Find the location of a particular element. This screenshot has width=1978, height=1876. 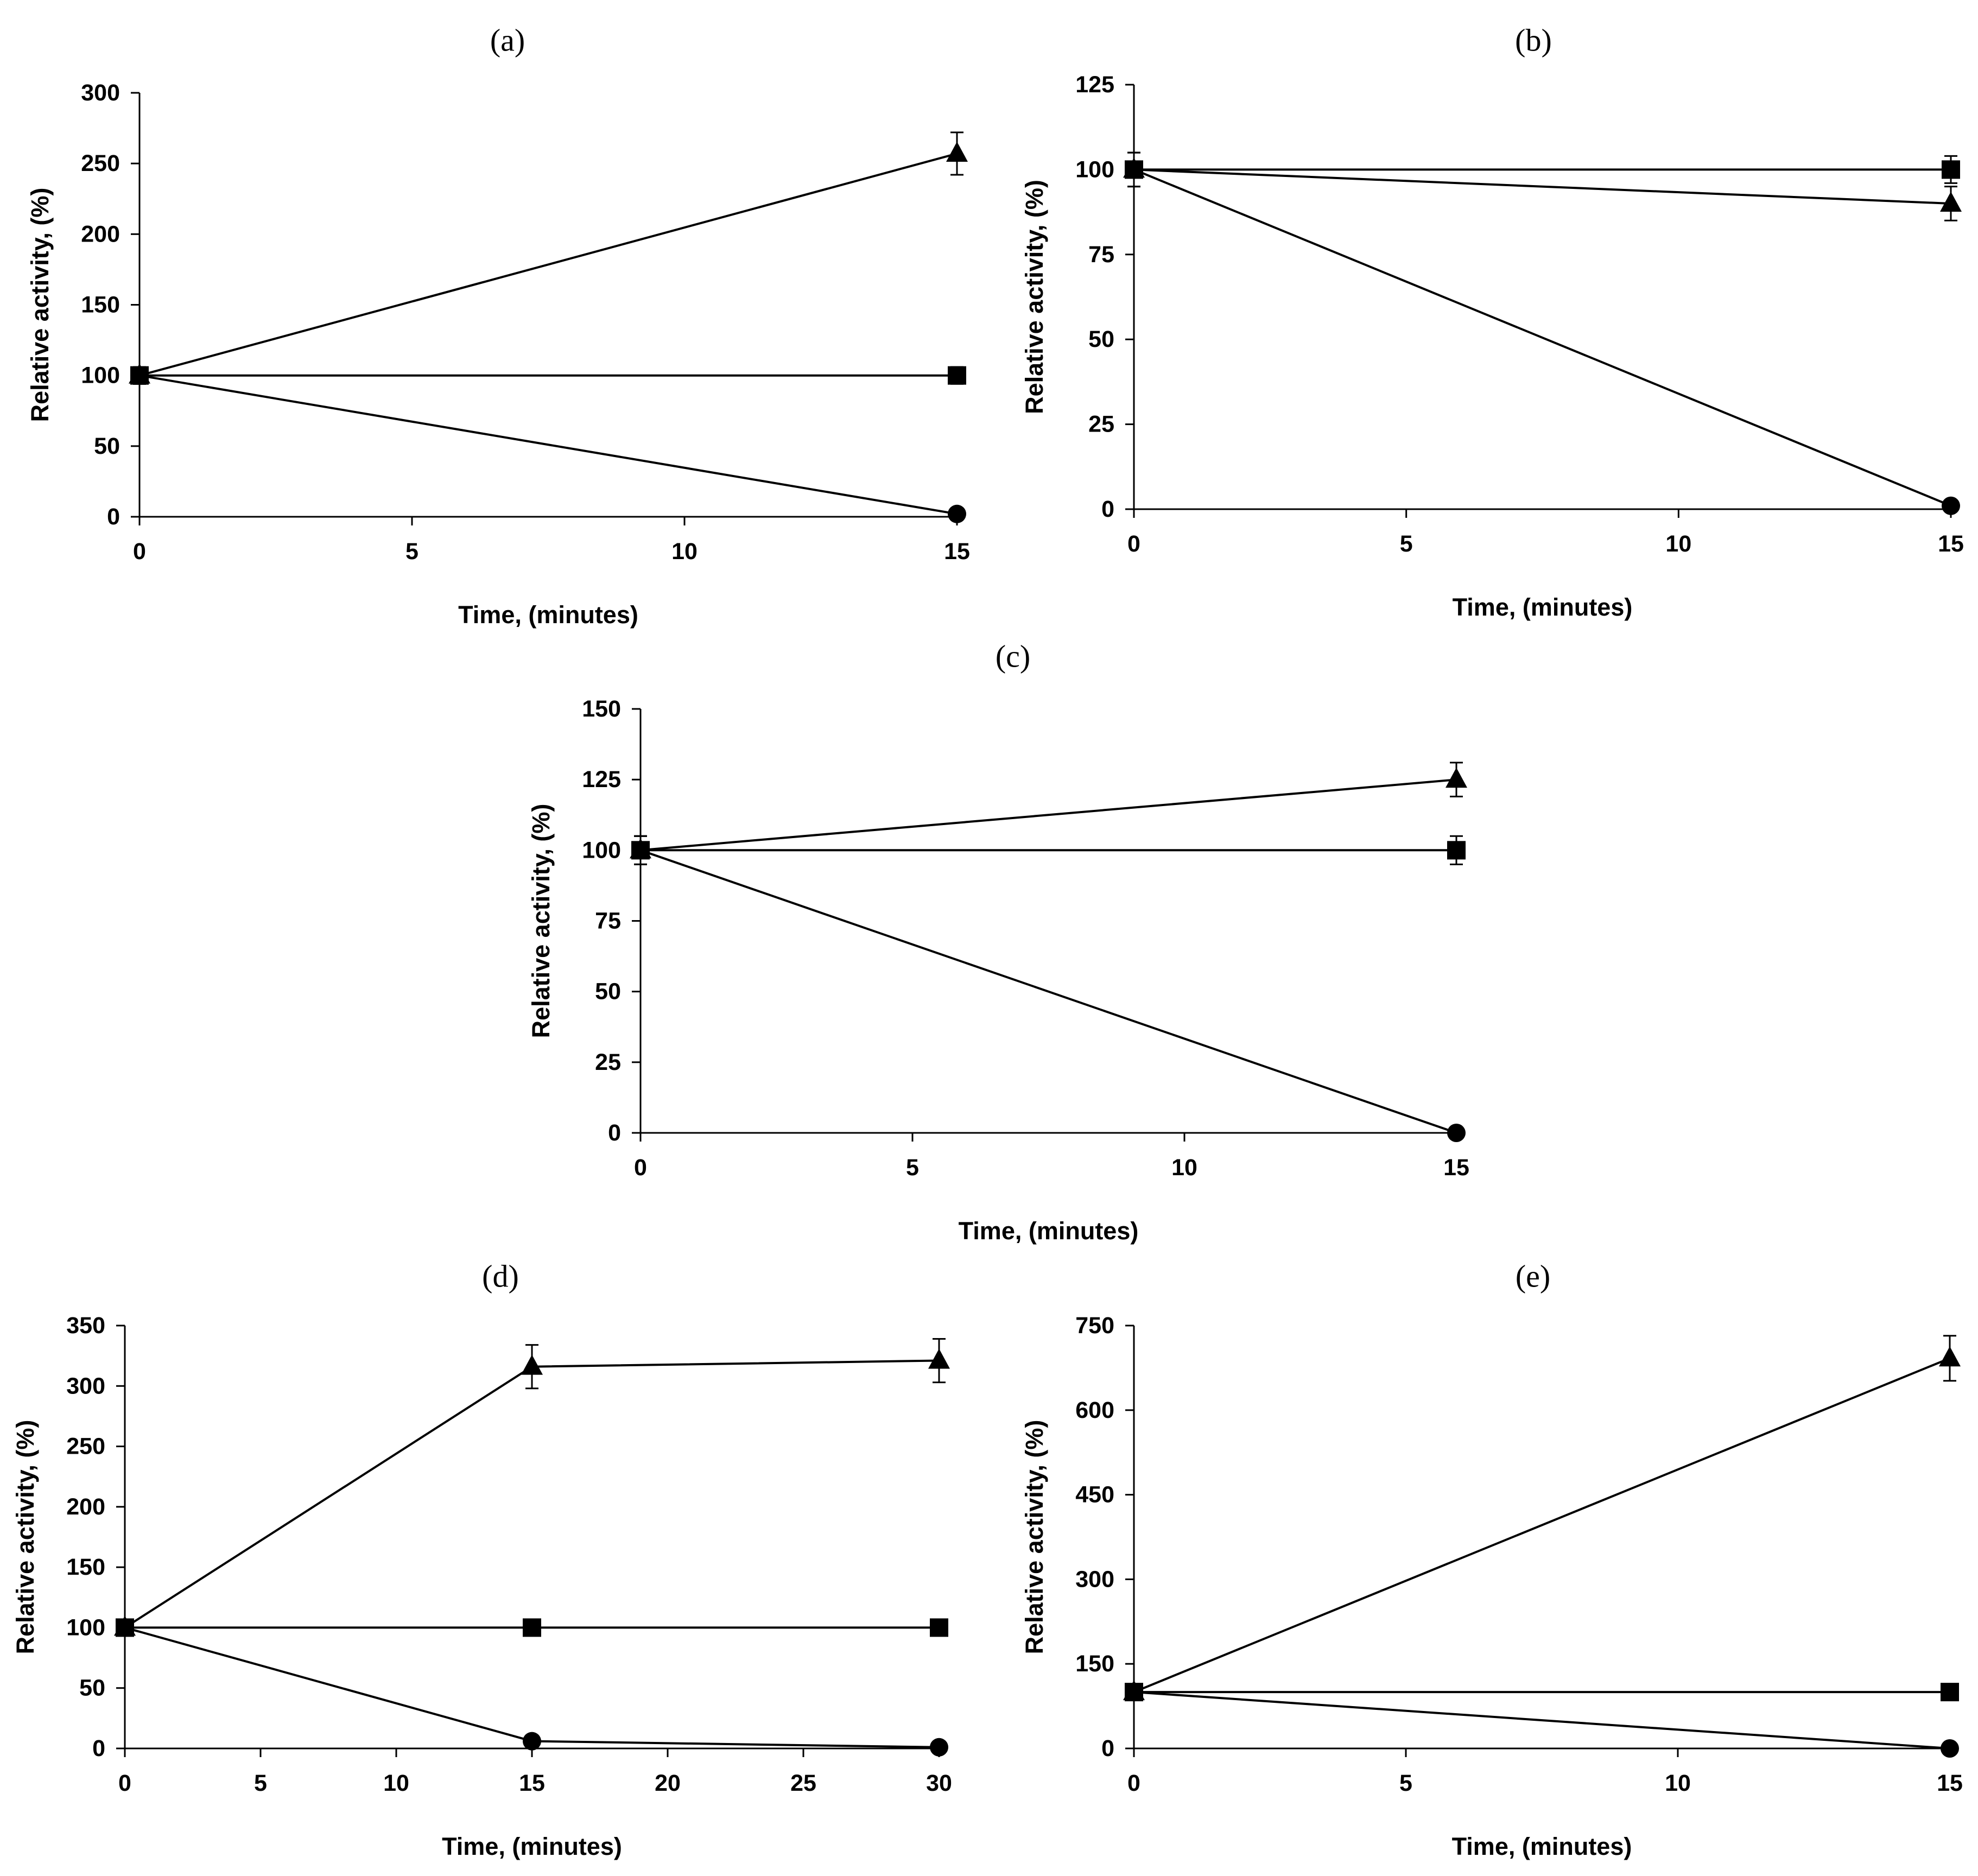

panel-label: (a) is located at coordinates (508, 40).